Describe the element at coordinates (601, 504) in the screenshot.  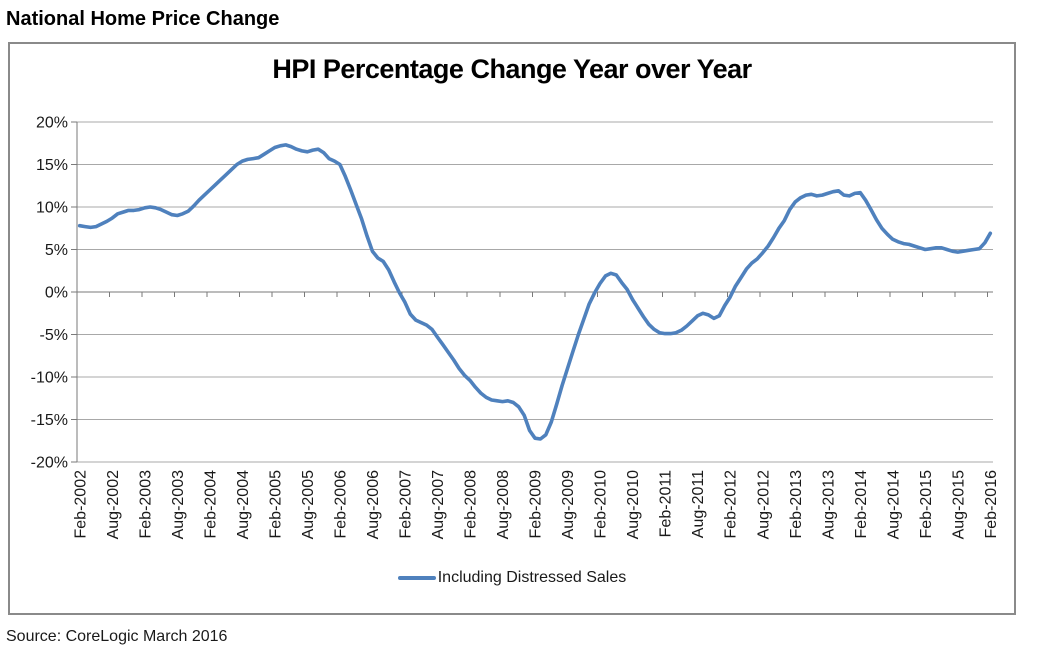
I see `x-tick-label: Feb-2010` at that location.